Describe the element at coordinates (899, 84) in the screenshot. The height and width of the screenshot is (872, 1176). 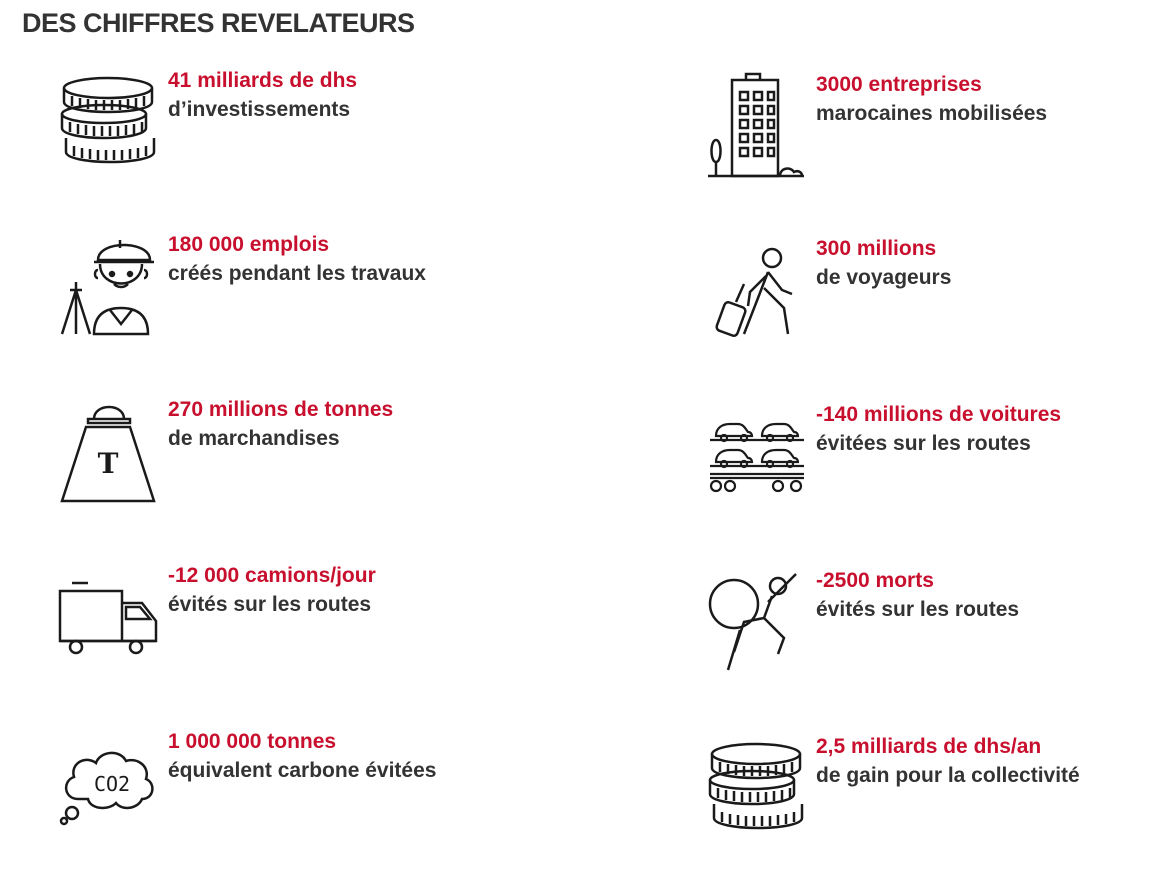
I see `stat-figure: 3000 entreprises` at that location.